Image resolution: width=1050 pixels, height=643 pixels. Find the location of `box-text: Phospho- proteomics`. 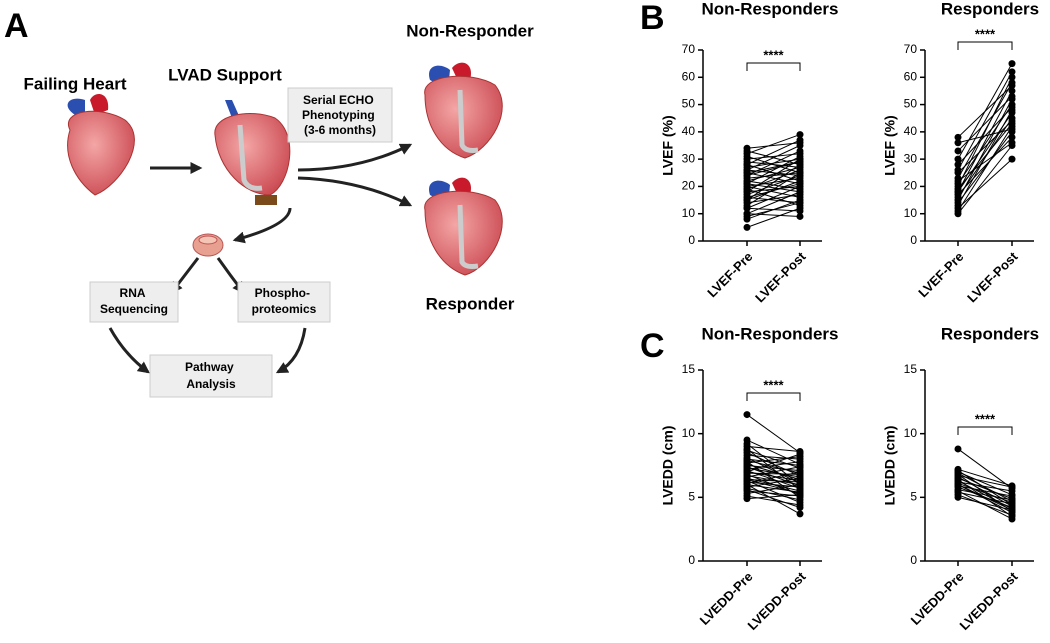

box-text: Phospho- proteomics is located at coordinates (284, 301).